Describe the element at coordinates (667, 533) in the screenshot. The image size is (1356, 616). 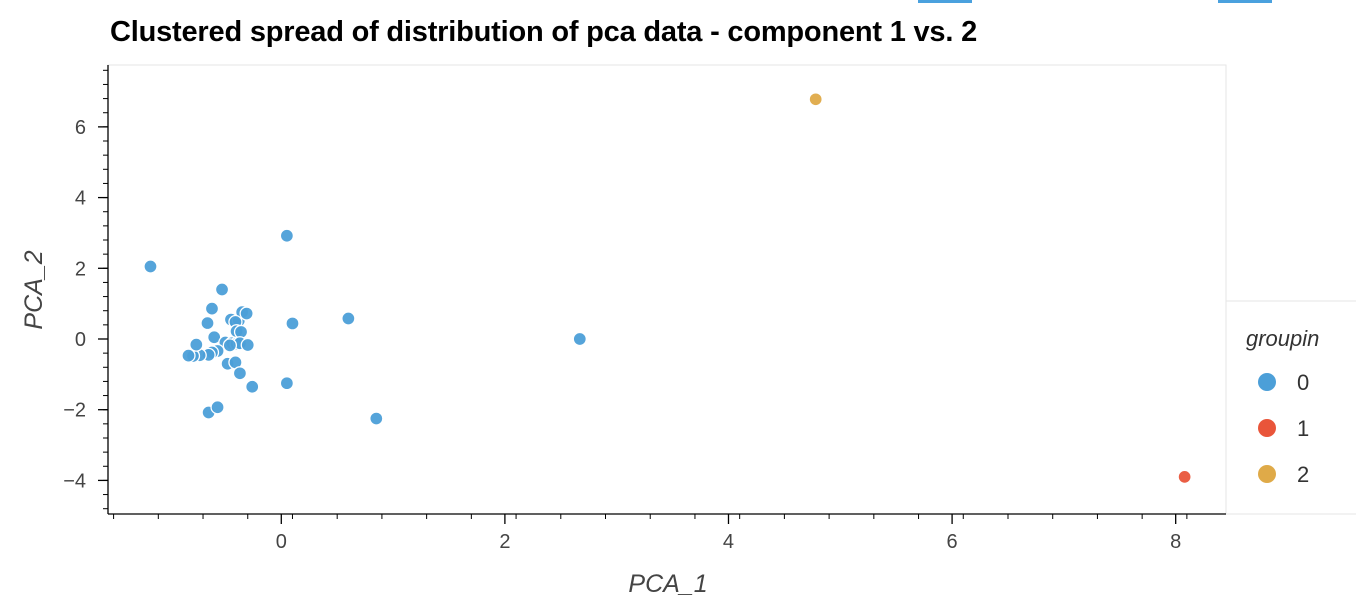
I see `x-axis: 0 2 4 6 8` at that location.